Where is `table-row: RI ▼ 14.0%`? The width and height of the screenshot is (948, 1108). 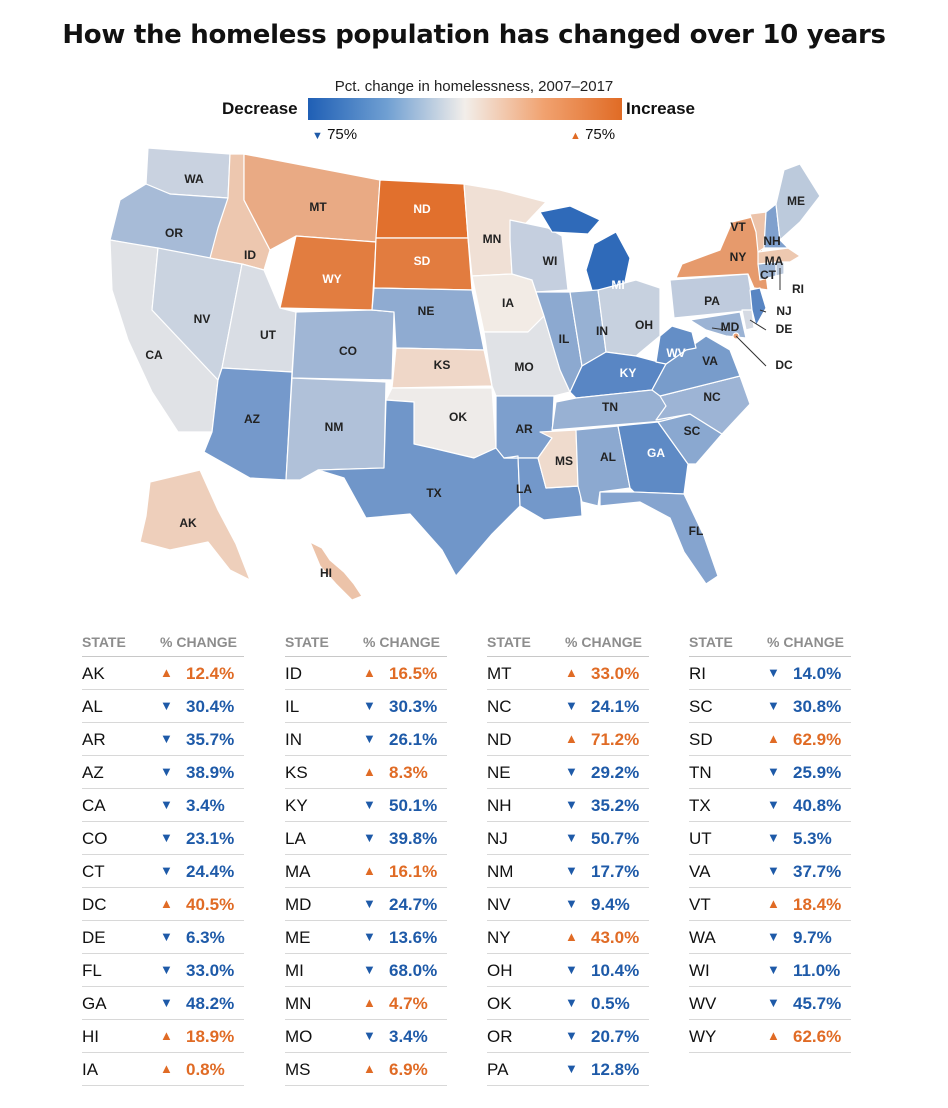 table-row: RI ▼ 14.0% is located at coordinates (770, 673).